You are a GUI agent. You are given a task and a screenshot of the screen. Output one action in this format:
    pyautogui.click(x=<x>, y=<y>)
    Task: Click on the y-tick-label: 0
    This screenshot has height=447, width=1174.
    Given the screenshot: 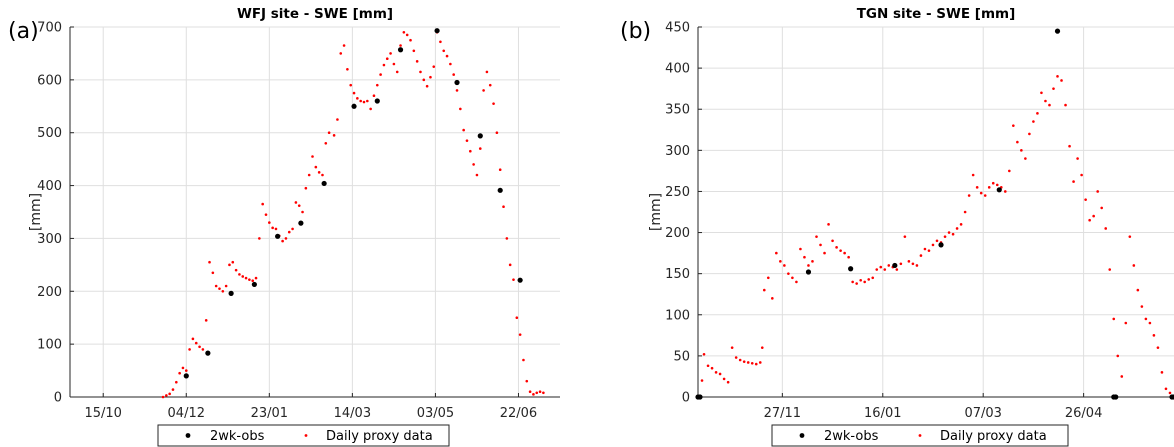 What is the action you would take?
    pyautogui.click(x=58, y=398)
    